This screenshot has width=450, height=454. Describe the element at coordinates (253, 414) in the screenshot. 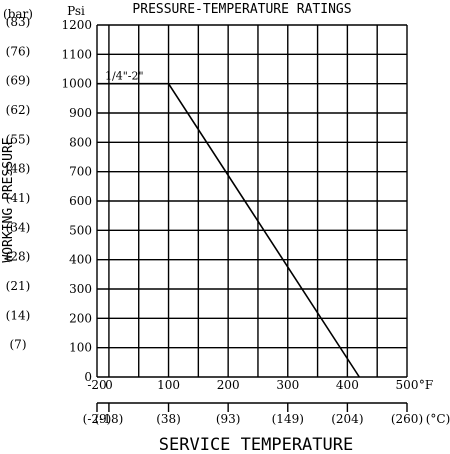

I see `secondary-x-axis: (-29)(-18) (38) (93) (149) (204) (260)` at that location.